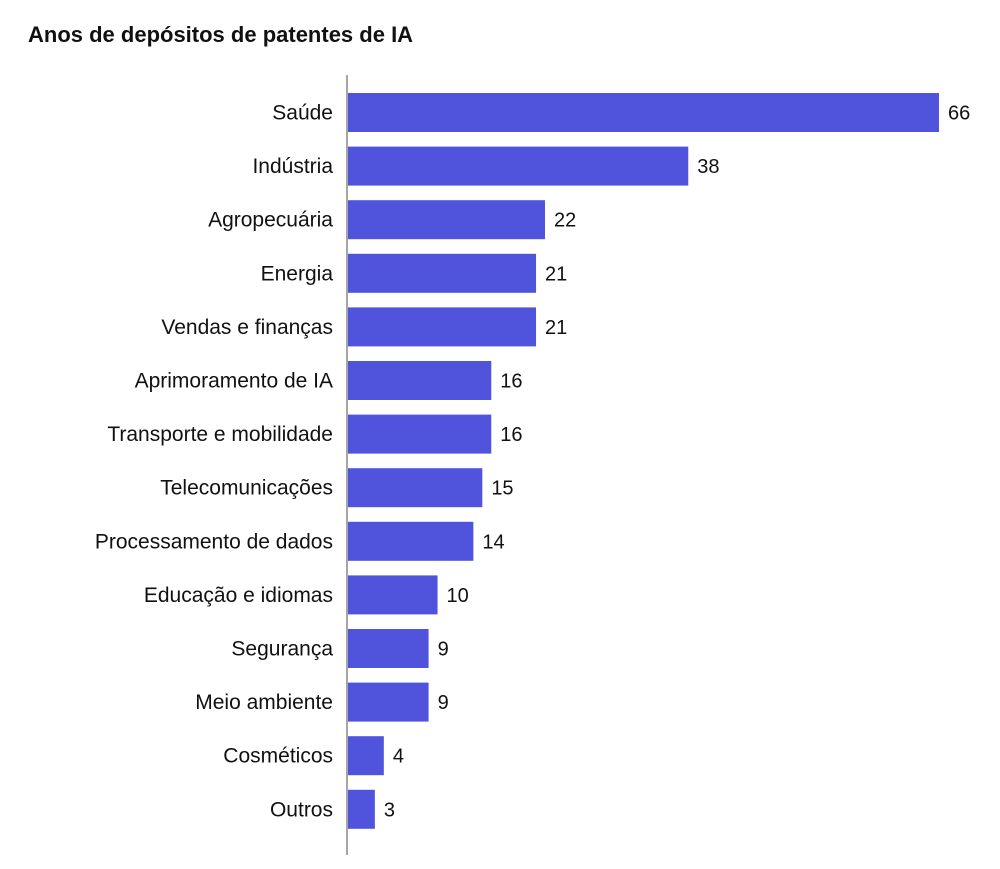 The height and width of the screenshot is (869, 1000). I want to click on category-label: Saúde, so click(302, 113).